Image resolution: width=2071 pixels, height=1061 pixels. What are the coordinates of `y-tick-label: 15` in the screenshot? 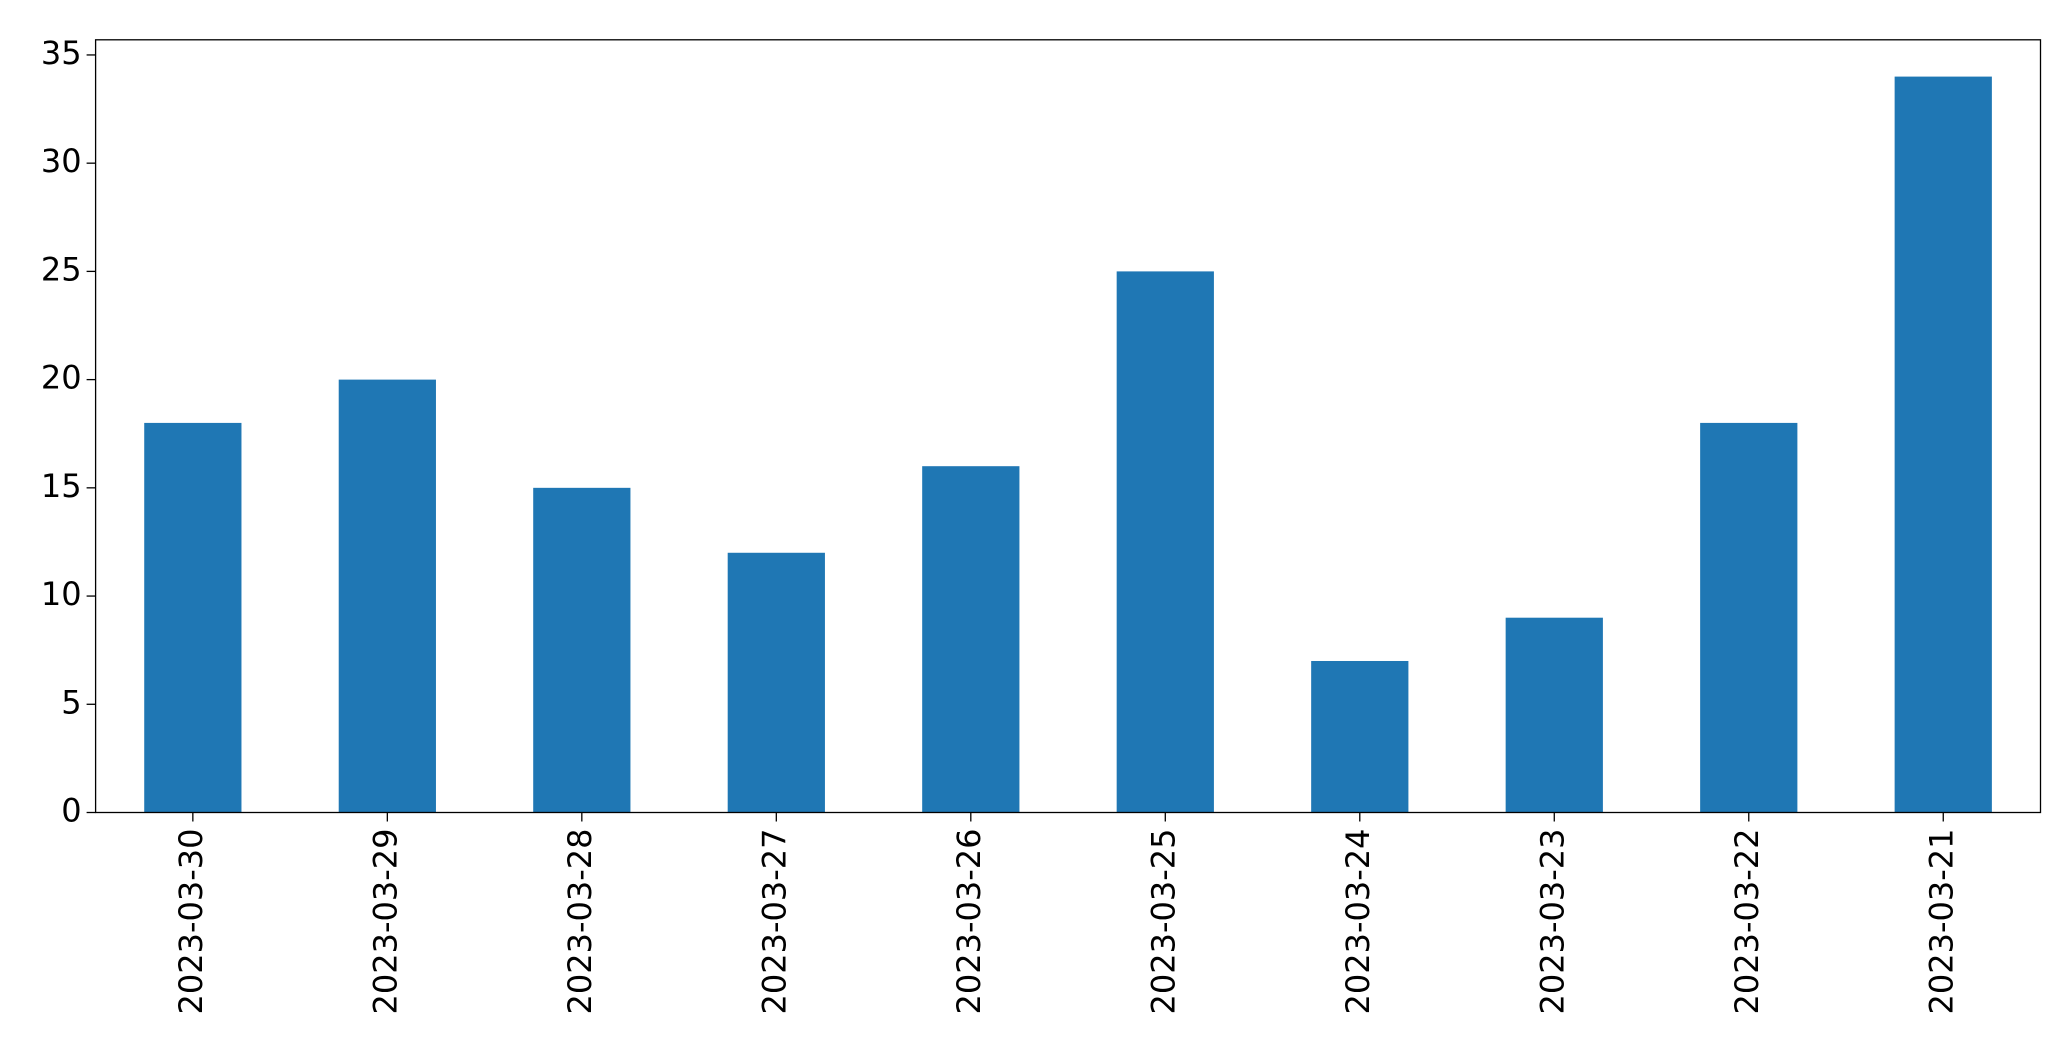 It's located at (61, 486).